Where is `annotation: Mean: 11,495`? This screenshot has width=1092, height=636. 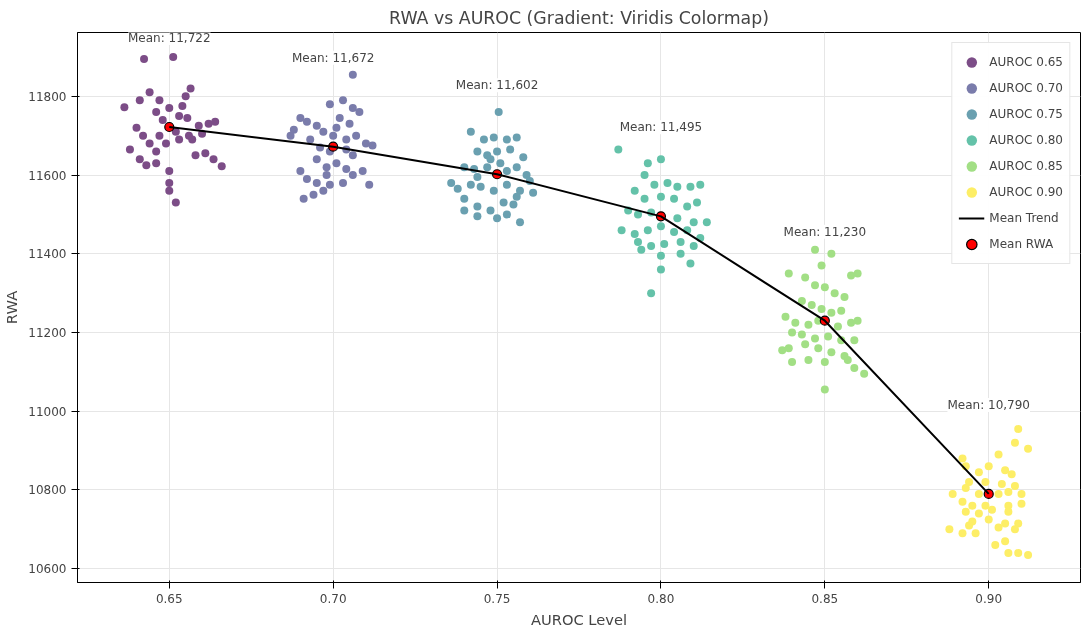 annotation: Mean: 11,495 is located at coordinates (661, 127).